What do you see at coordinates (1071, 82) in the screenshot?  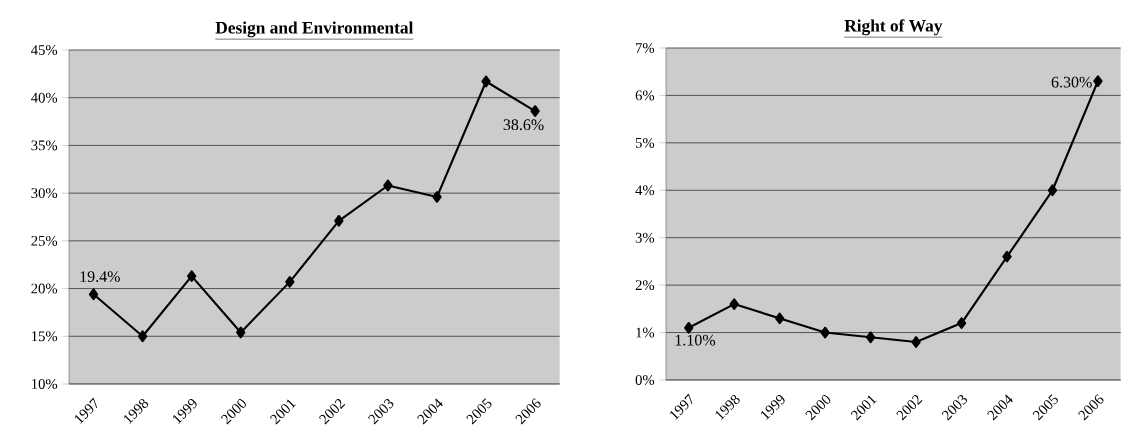 I see `data-label: 6.30%` at bounding box center [1071, 82].